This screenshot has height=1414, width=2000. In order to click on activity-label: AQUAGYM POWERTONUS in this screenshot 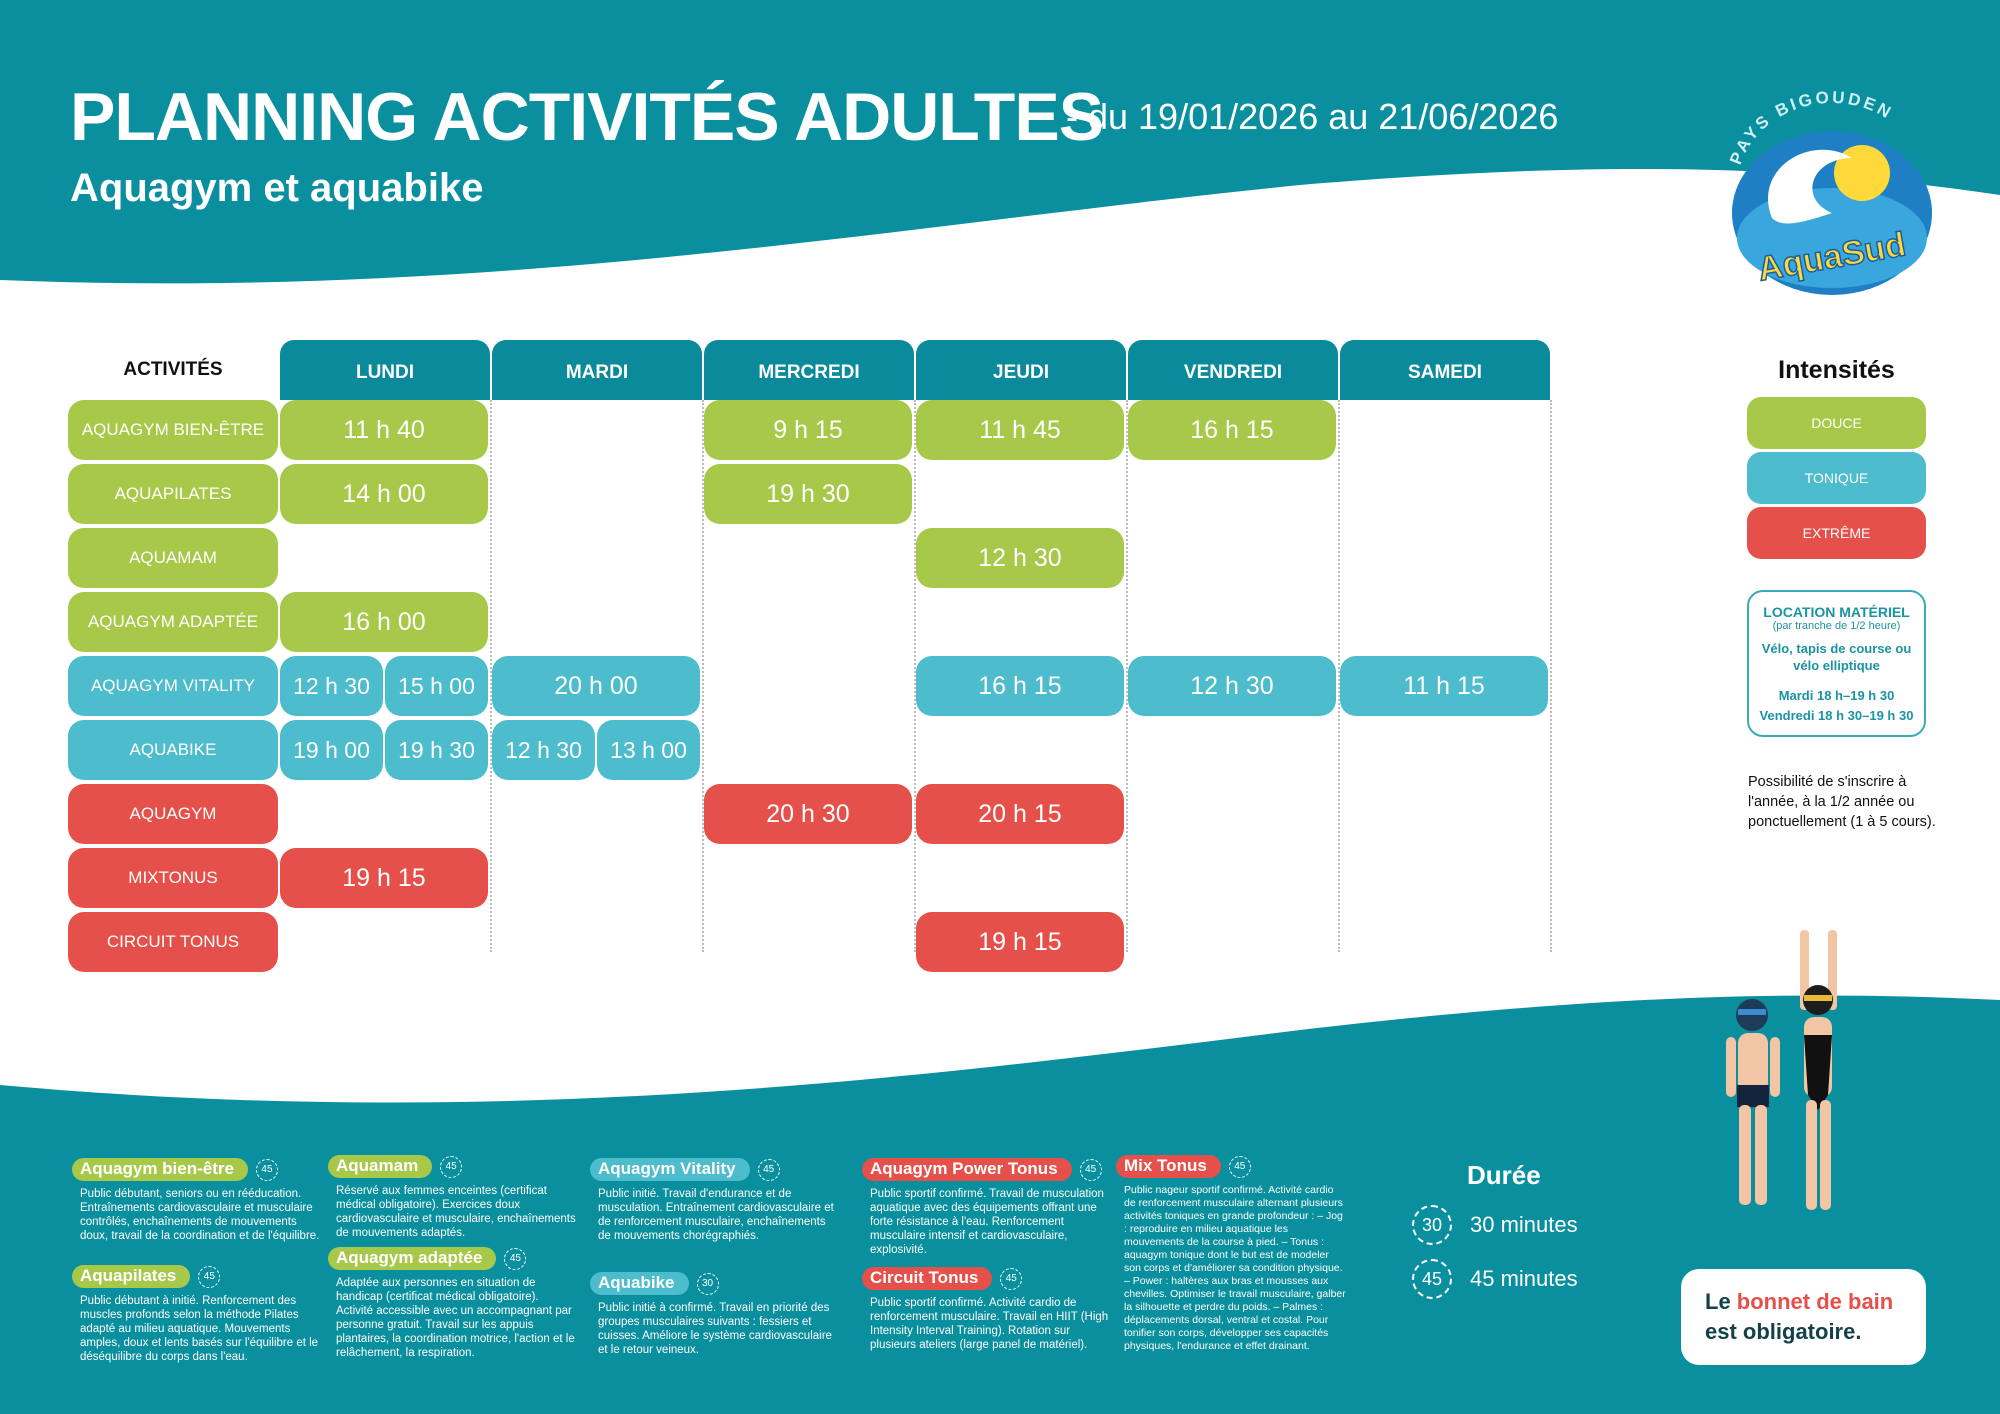, I will do `click(173, 833)`.